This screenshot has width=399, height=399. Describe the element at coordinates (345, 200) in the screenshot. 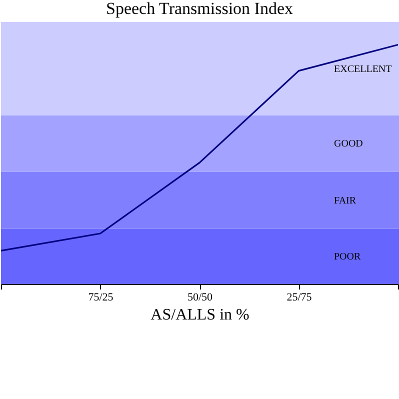

I see `band-label: FAIR` at that location.